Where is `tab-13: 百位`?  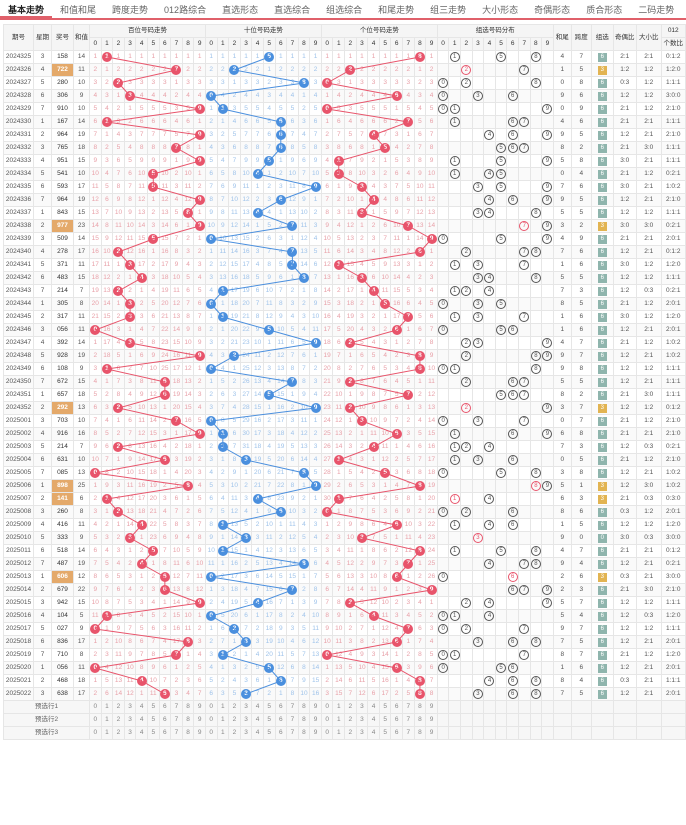 tab-13: 百位 is located at coordinates (684, 9).